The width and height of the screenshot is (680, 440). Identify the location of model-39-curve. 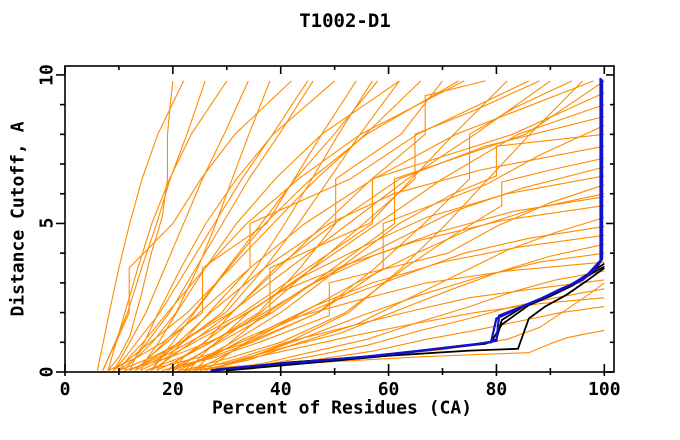
(410, 321).